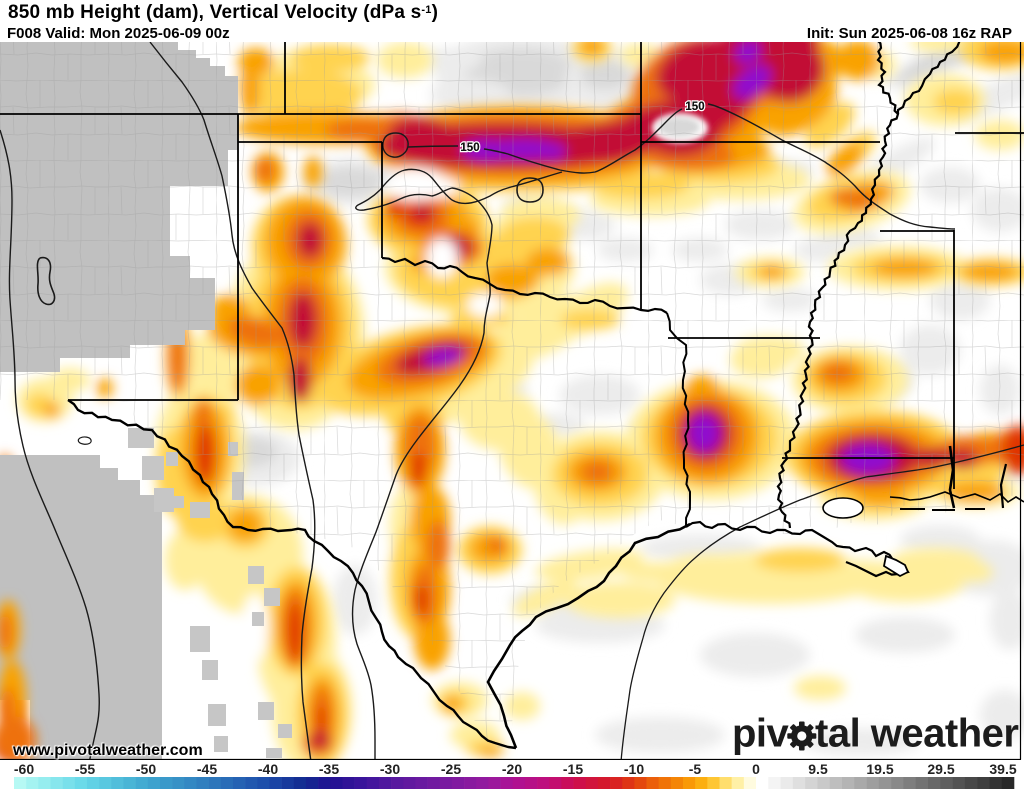 The image size is (1024, 791). I want to click on svg-text: piv, so click(761, 734).